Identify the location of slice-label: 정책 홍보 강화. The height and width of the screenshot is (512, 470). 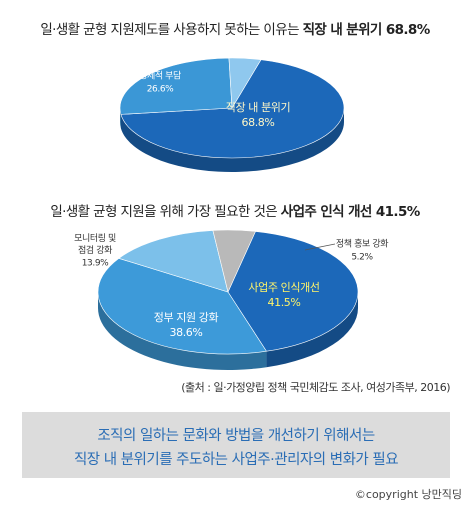
(362, 244).